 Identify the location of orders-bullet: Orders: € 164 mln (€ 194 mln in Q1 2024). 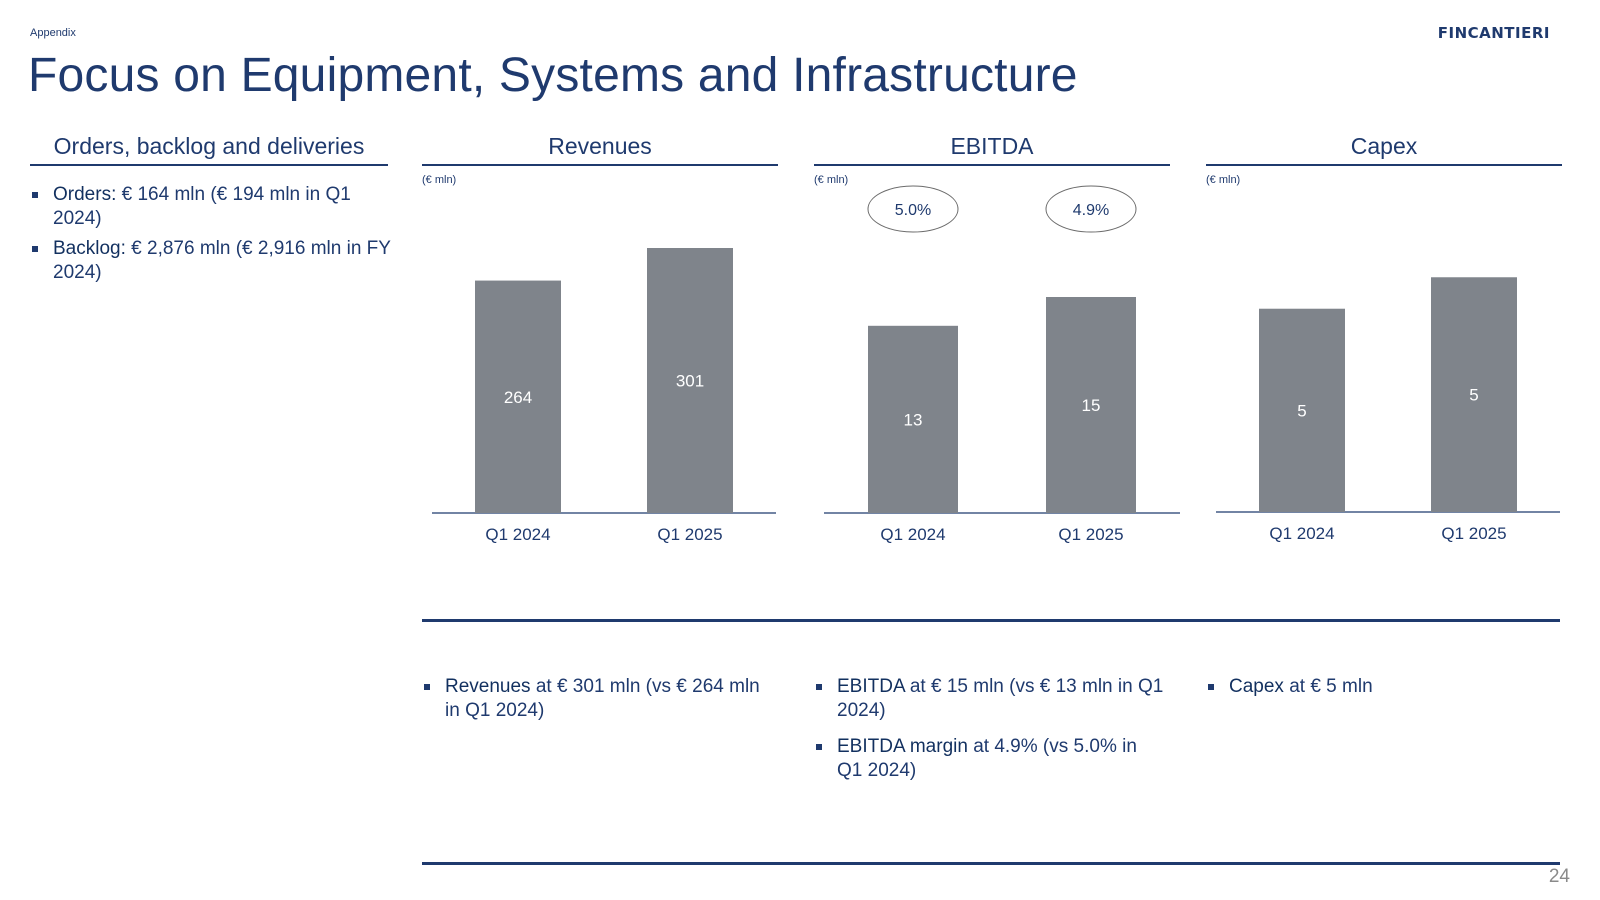
(211, 207).